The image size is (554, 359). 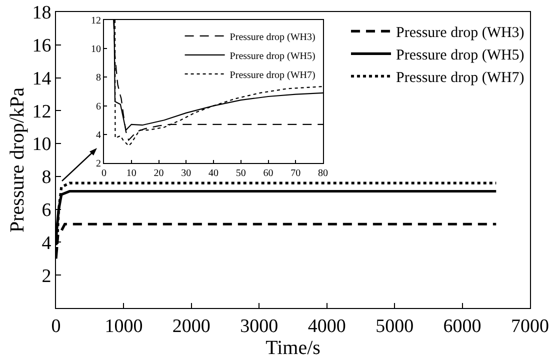 I want to click on y-axis-title: Pressure drop/kPa, so click(x=17, y=159).